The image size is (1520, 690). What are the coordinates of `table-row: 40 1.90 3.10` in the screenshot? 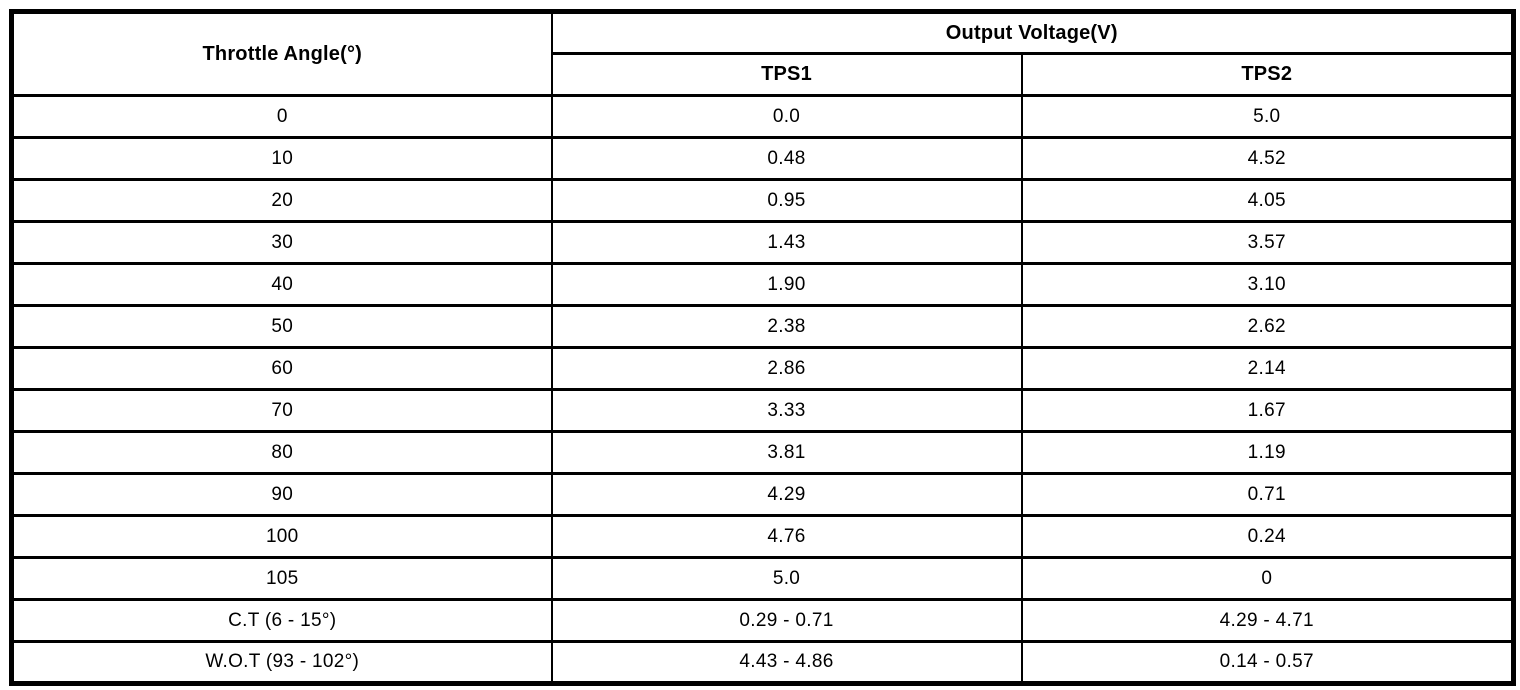 It's located at (762, 284).